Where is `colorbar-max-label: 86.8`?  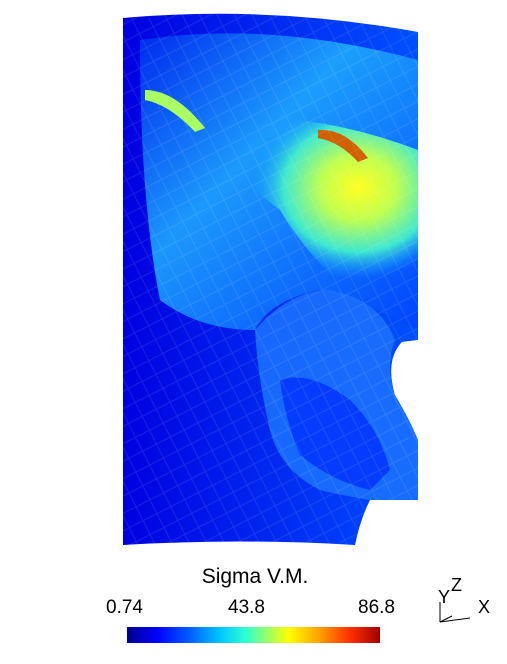 colorbar-max-label: 86.8 is located at coordinates (376, 607).